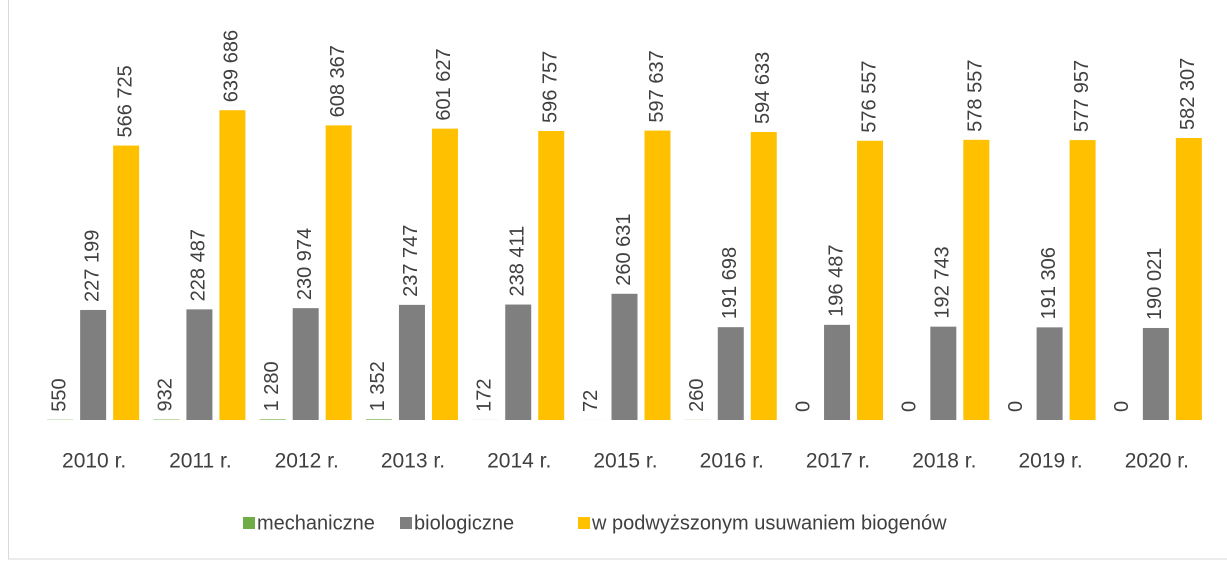 The height and width of the screenshot is (561, 1227). What do you see at coordinates (730, 283) in the screenshot?
I see `value-label: 191 698` at bounding box center [730, 283].